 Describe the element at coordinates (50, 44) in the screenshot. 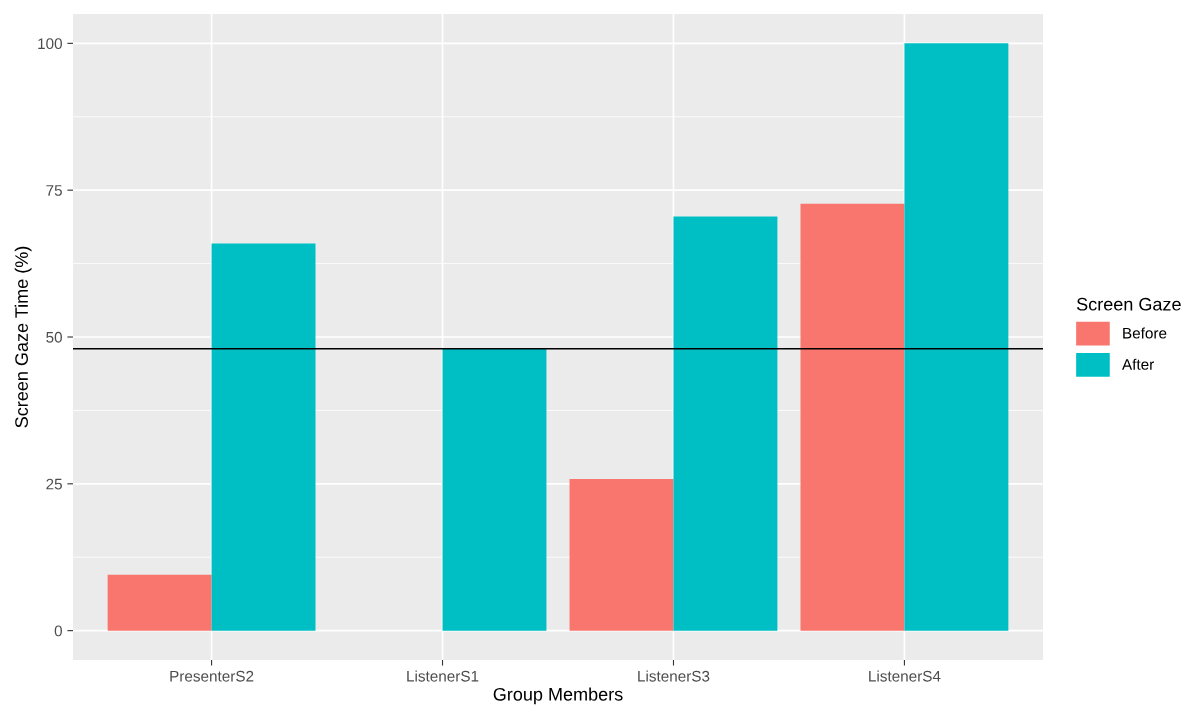

I see `y-tick-label: 100` at that location.